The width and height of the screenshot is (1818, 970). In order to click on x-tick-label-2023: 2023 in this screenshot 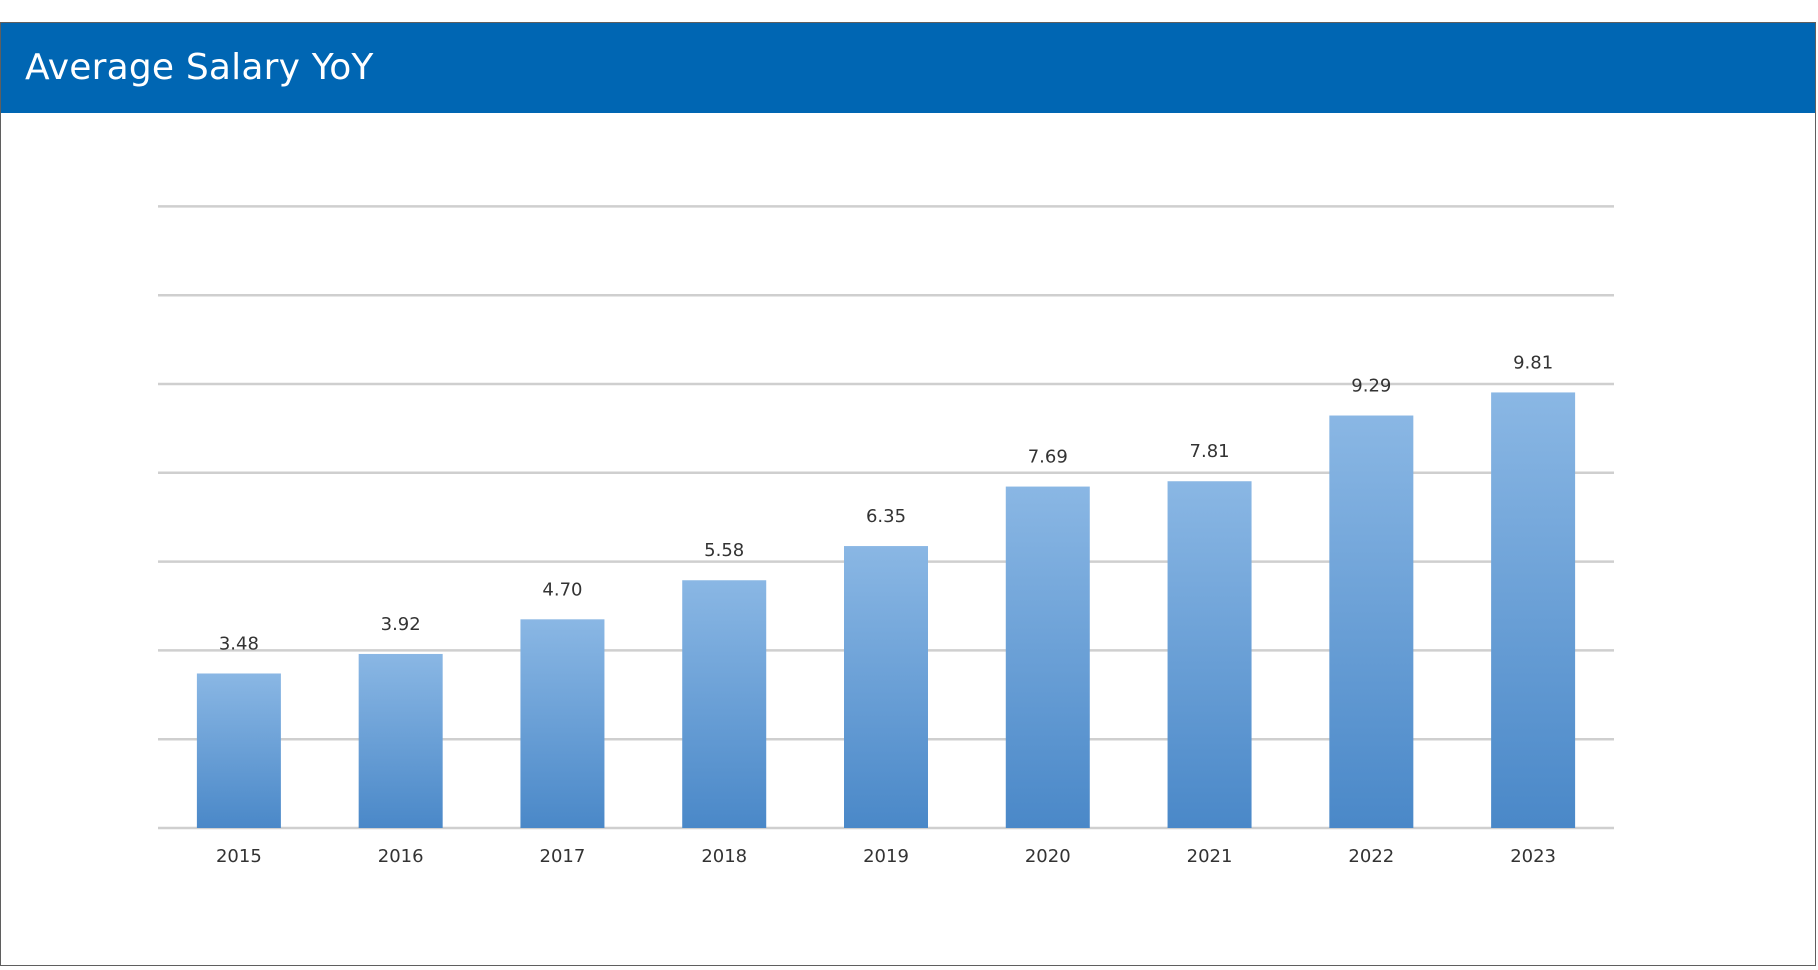, I will do `click(1533, 856)`.